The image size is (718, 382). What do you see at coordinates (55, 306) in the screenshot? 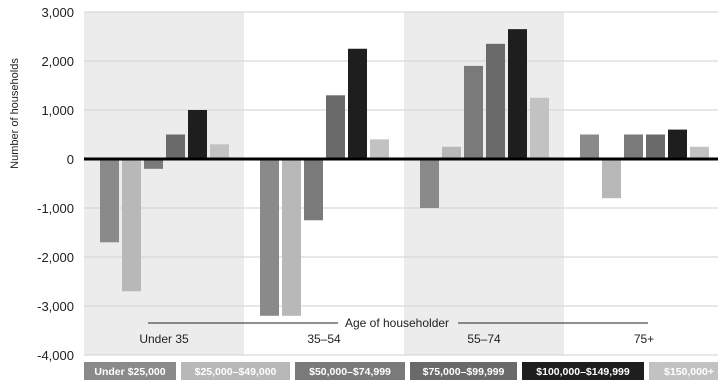
I see `y-tick-label: -3,000` at bounding box center [55, 306].